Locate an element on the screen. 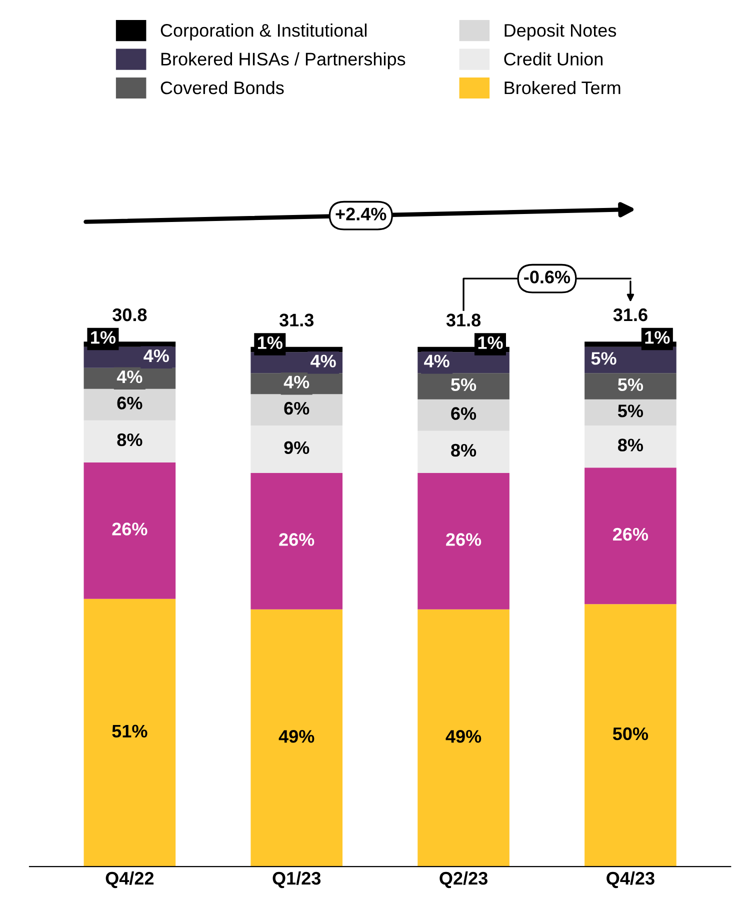 The image size is (738, 898). legend-label: Corporation & Institutional is located at coordinates (263, 32).